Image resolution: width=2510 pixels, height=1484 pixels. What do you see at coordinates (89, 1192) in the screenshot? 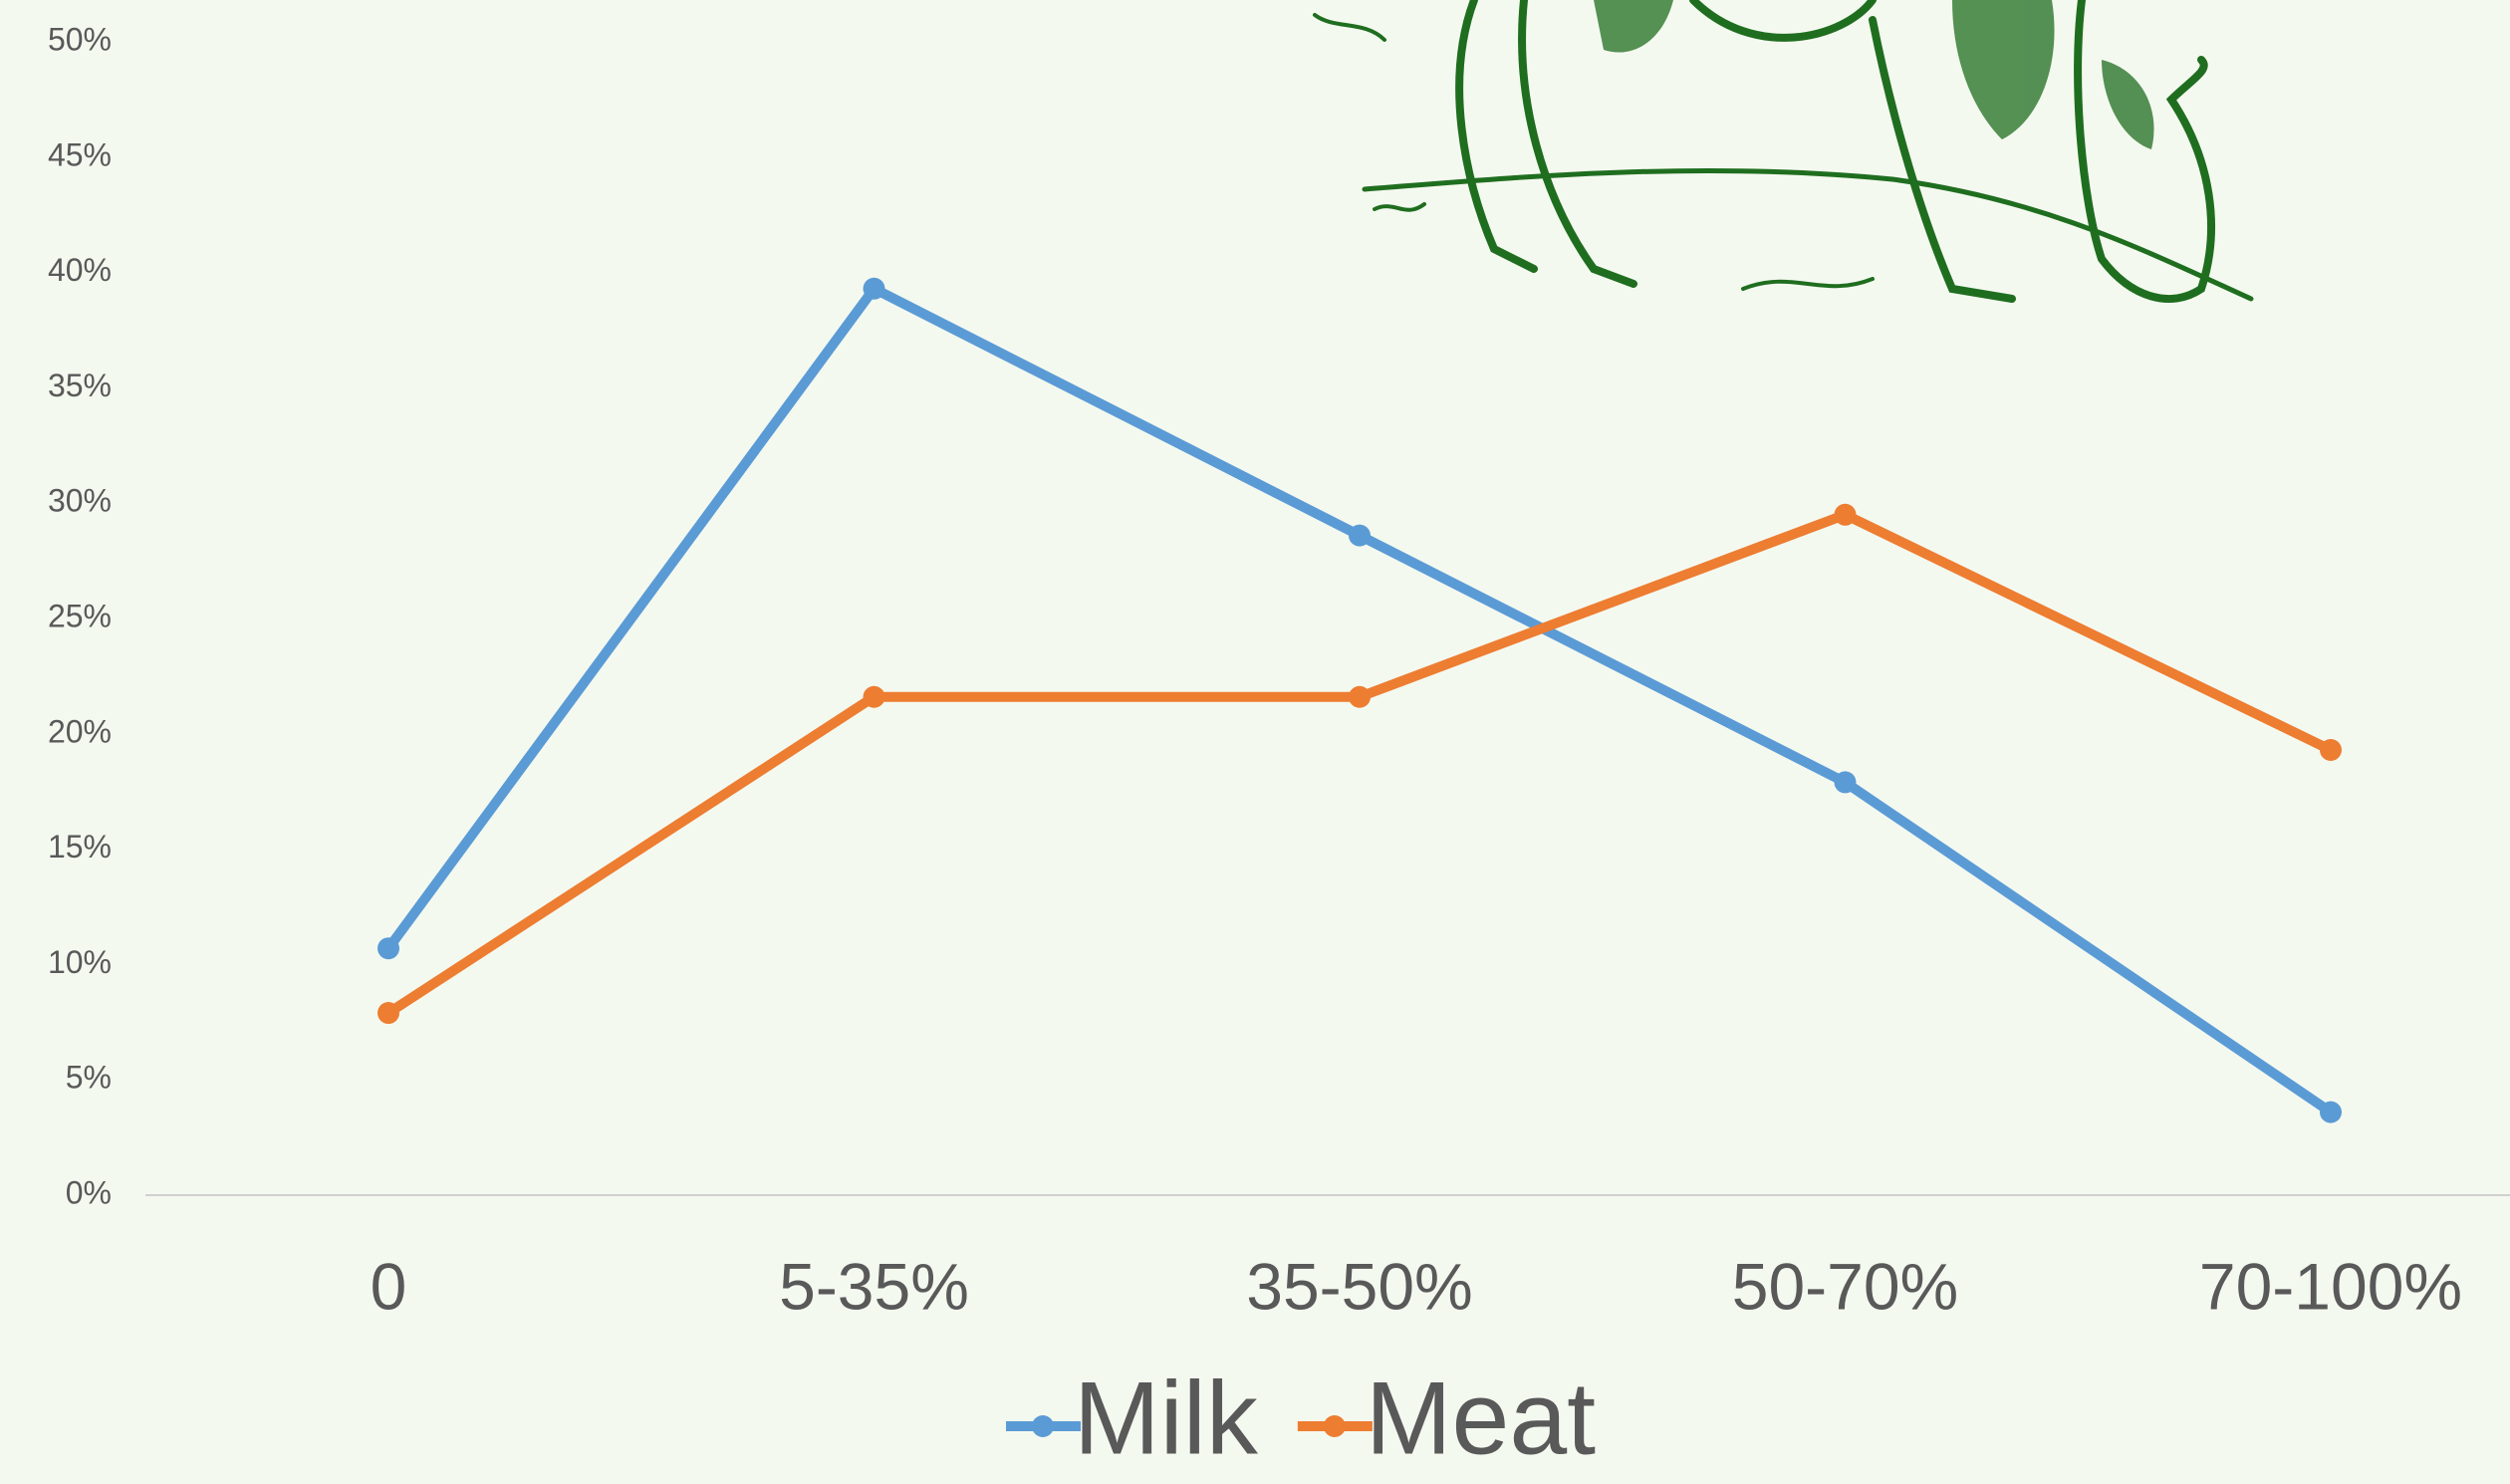
I see `y-tick-label: 0%` at bounding box center [89, 1192].